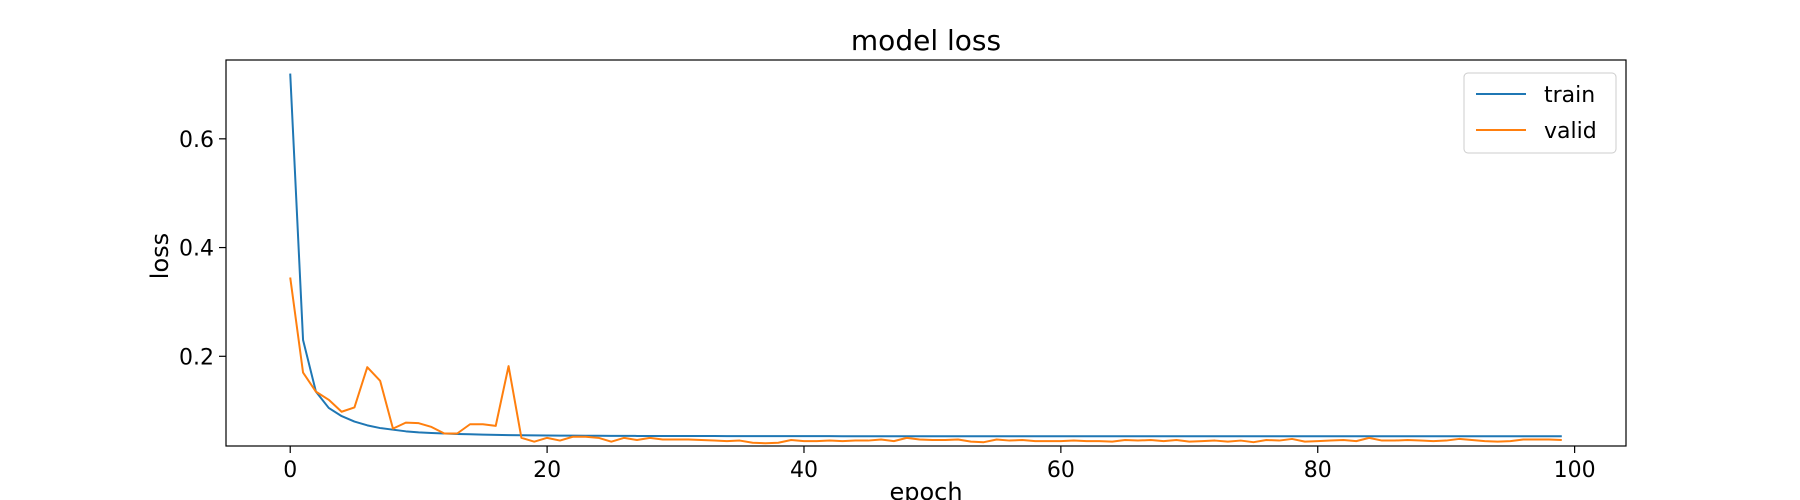 The image size is (1800, 500). Describe the element at coordinates (939, 464) in the screenshot. I see `x-axis-ticks: 0 20 40 60 80 100` at that location.